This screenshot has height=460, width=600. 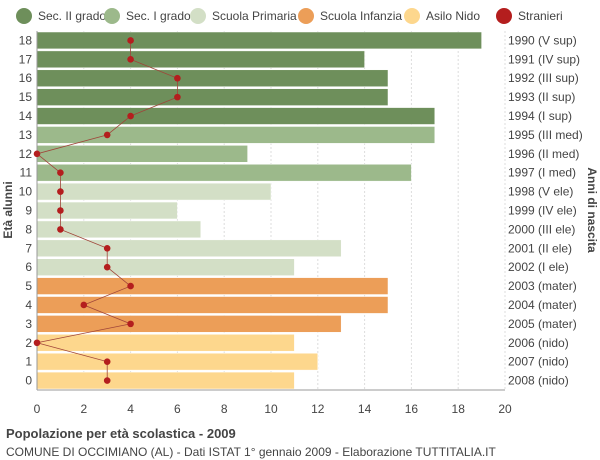 I want to click on birth-year-label: 2007 (nido), so click(x=538, y=362).